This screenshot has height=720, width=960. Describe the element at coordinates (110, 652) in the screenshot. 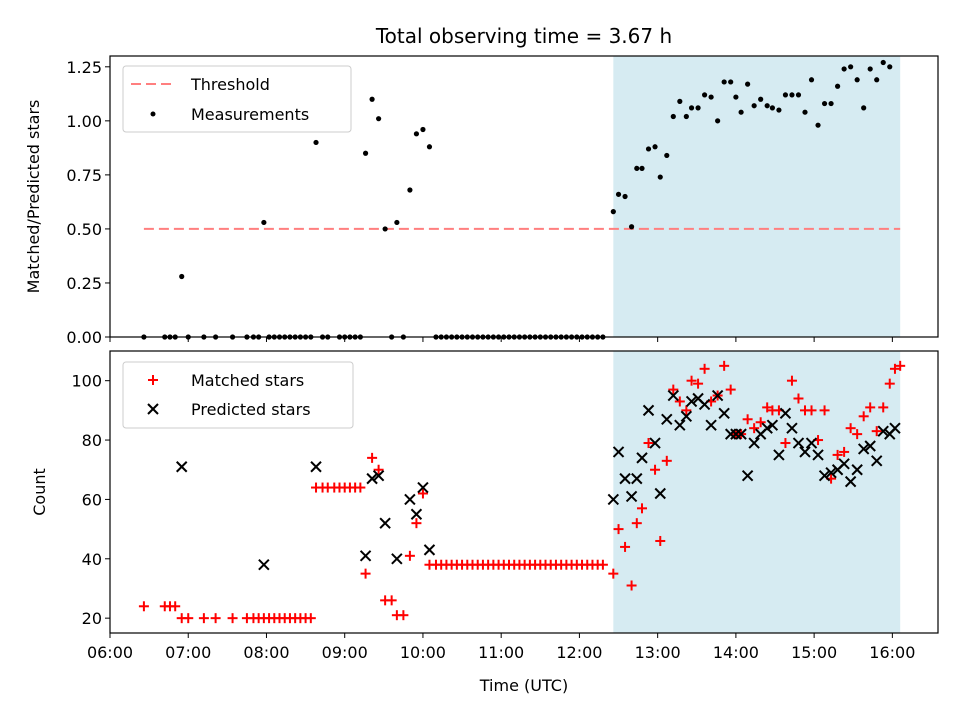

I see `x-tick-label: 06:00` at that location.